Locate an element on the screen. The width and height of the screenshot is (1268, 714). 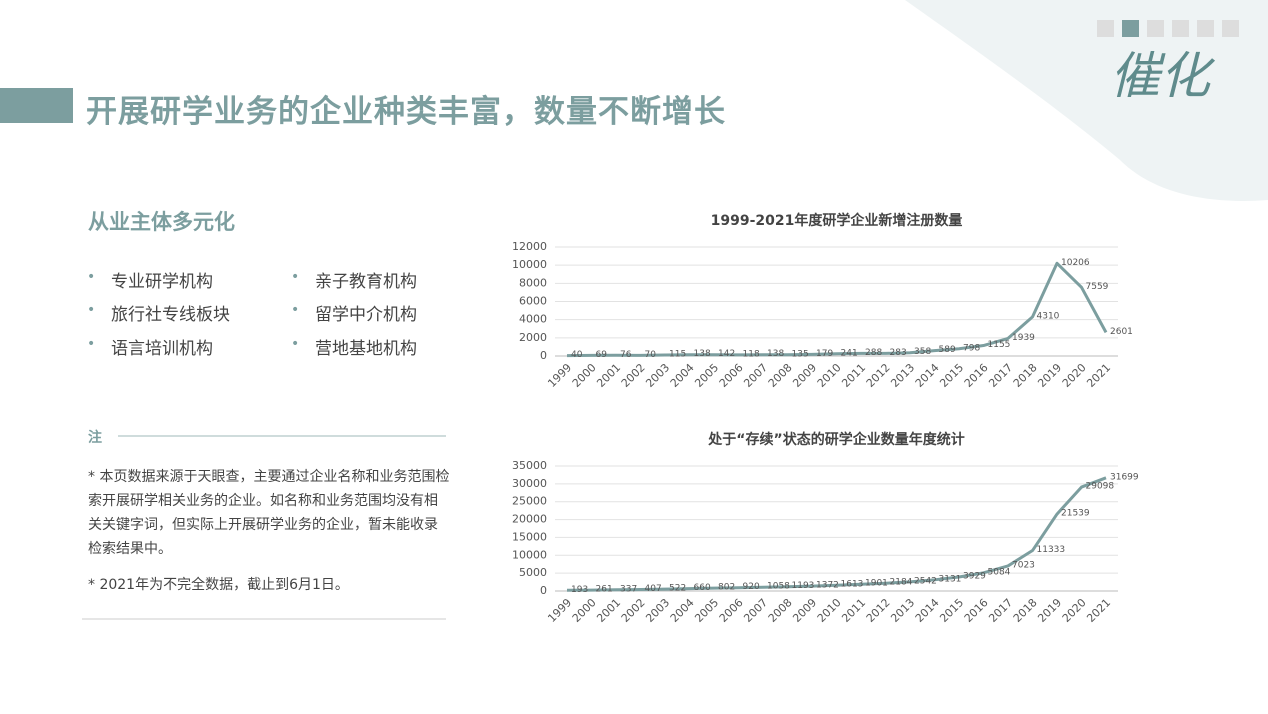
data-label: 5084 is located at coordinates (999, 572).